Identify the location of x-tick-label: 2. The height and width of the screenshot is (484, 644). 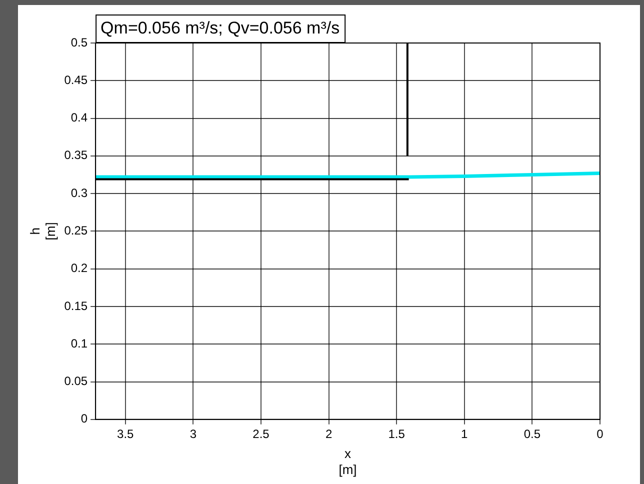
(328, 433).